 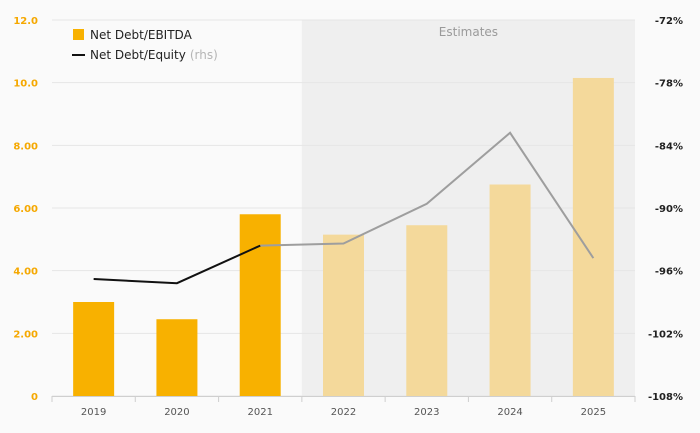 I want to click on right-tick-label: -90%, so click(x=669, y=209).